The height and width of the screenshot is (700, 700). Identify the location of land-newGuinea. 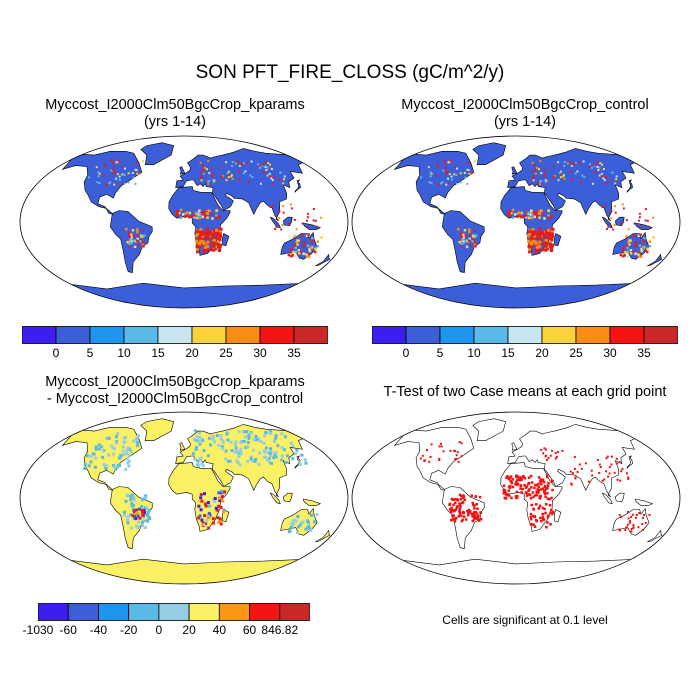
(644, 502).